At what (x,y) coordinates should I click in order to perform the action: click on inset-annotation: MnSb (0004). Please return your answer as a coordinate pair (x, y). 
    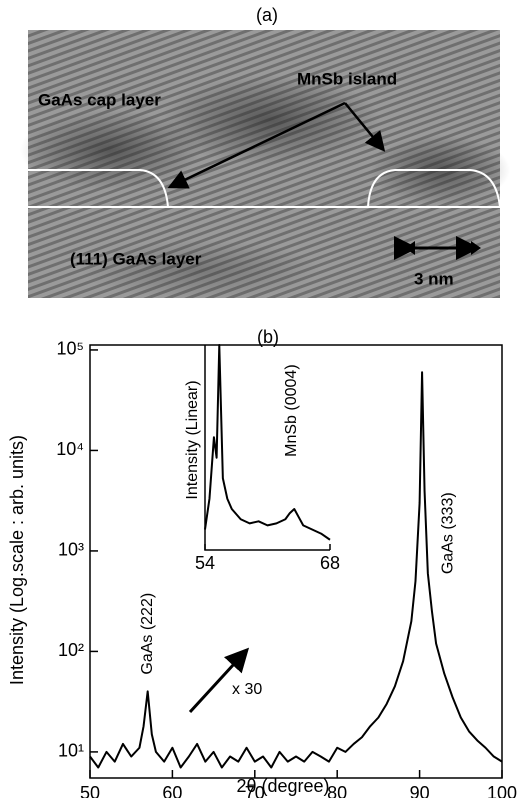
    Looking at the image, I should click on (291, 410).